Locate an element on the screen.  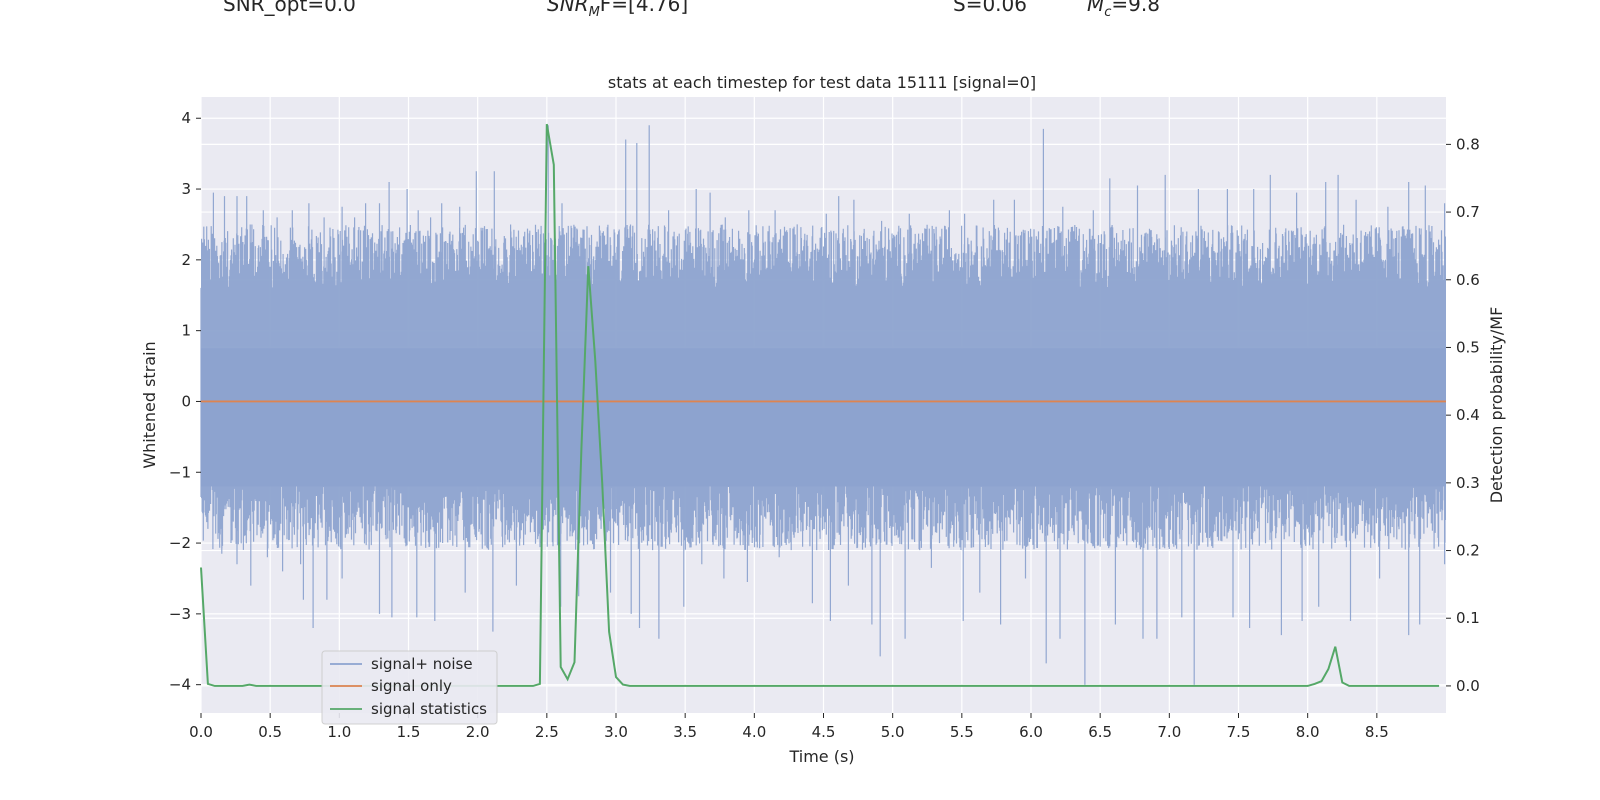
x-tick-label: 0.5 is located at coordinates (270, 732).